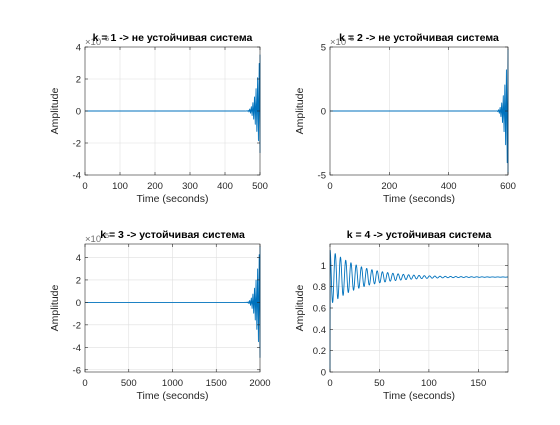 This screenshot has width=560, height=425. I want to click on y-tick-label: 0.8, so click(319, 287).